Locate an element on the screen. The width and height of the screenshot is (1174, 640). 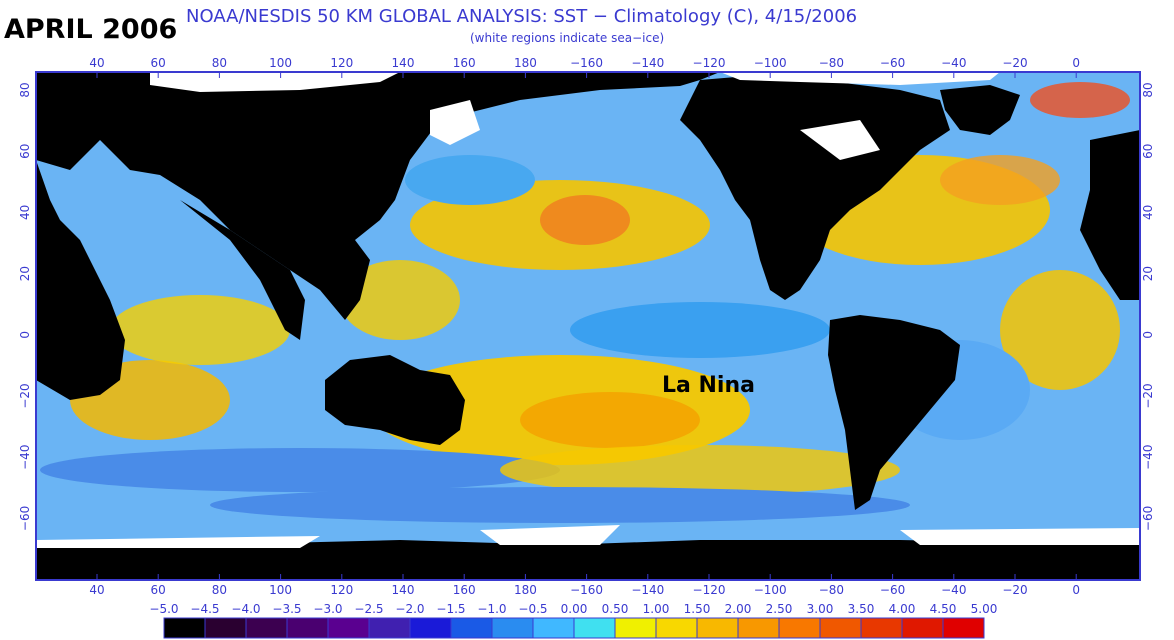
subtitle: (white regions indicate sea−ice) is located at coordinates (567, 38).